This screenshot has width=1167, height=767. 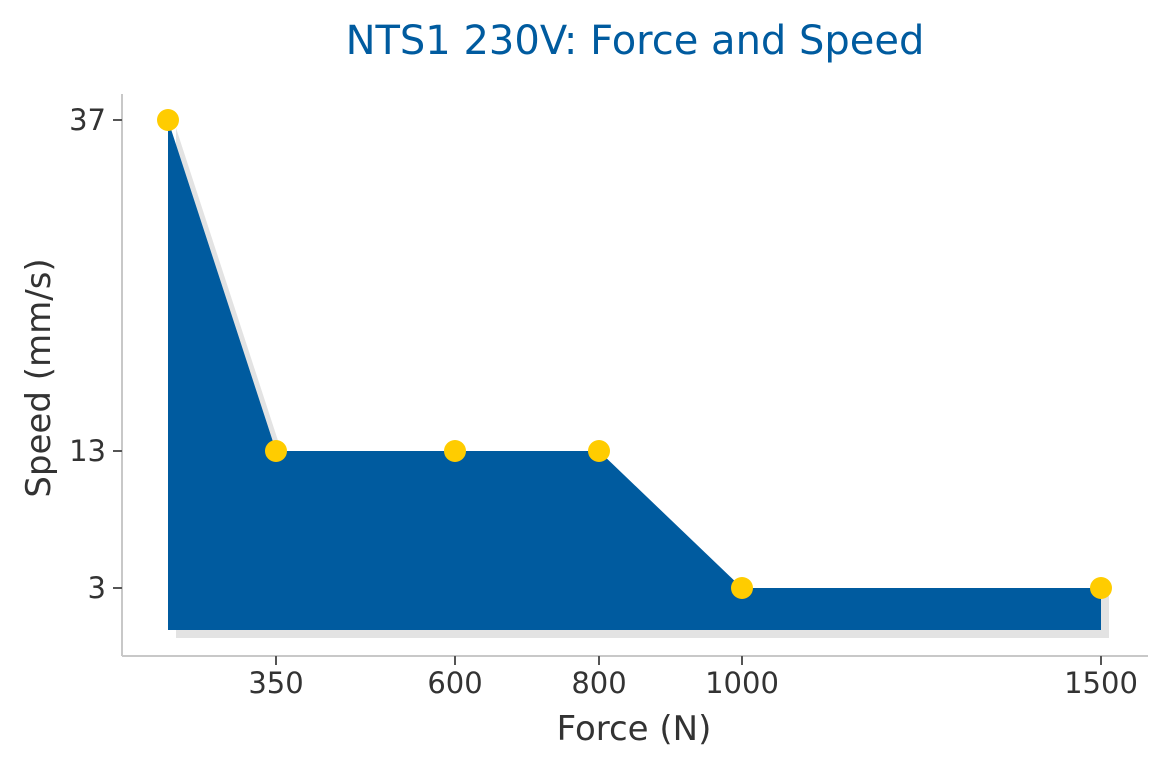 I want to click on x-tick-label-1500: 1500, so click(x=1101, y=683).